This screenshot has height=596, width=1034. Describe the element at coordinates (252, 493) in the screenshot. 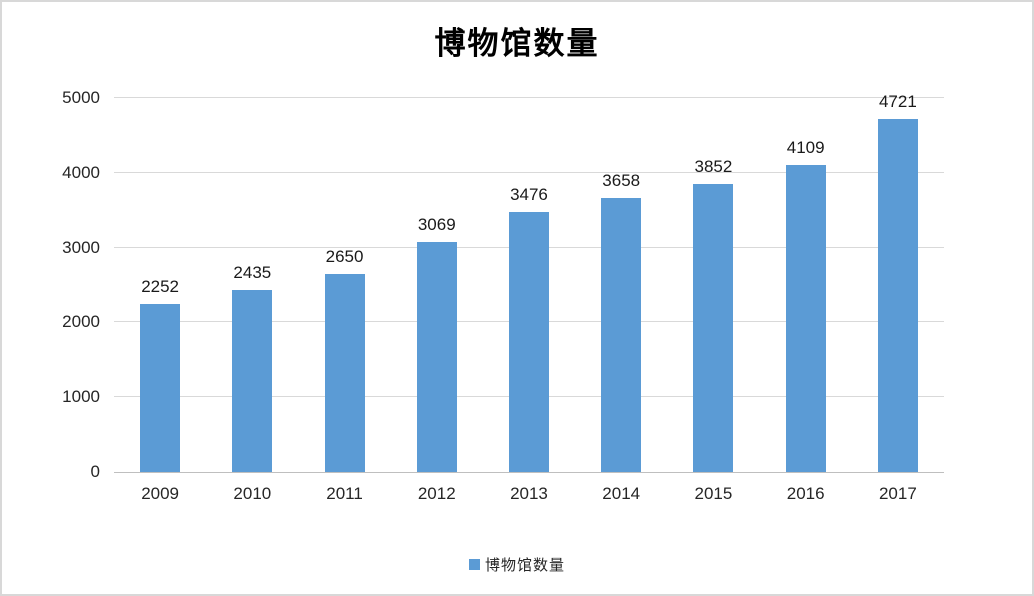

I see `x-tick-label-2010: 2010` at that location.